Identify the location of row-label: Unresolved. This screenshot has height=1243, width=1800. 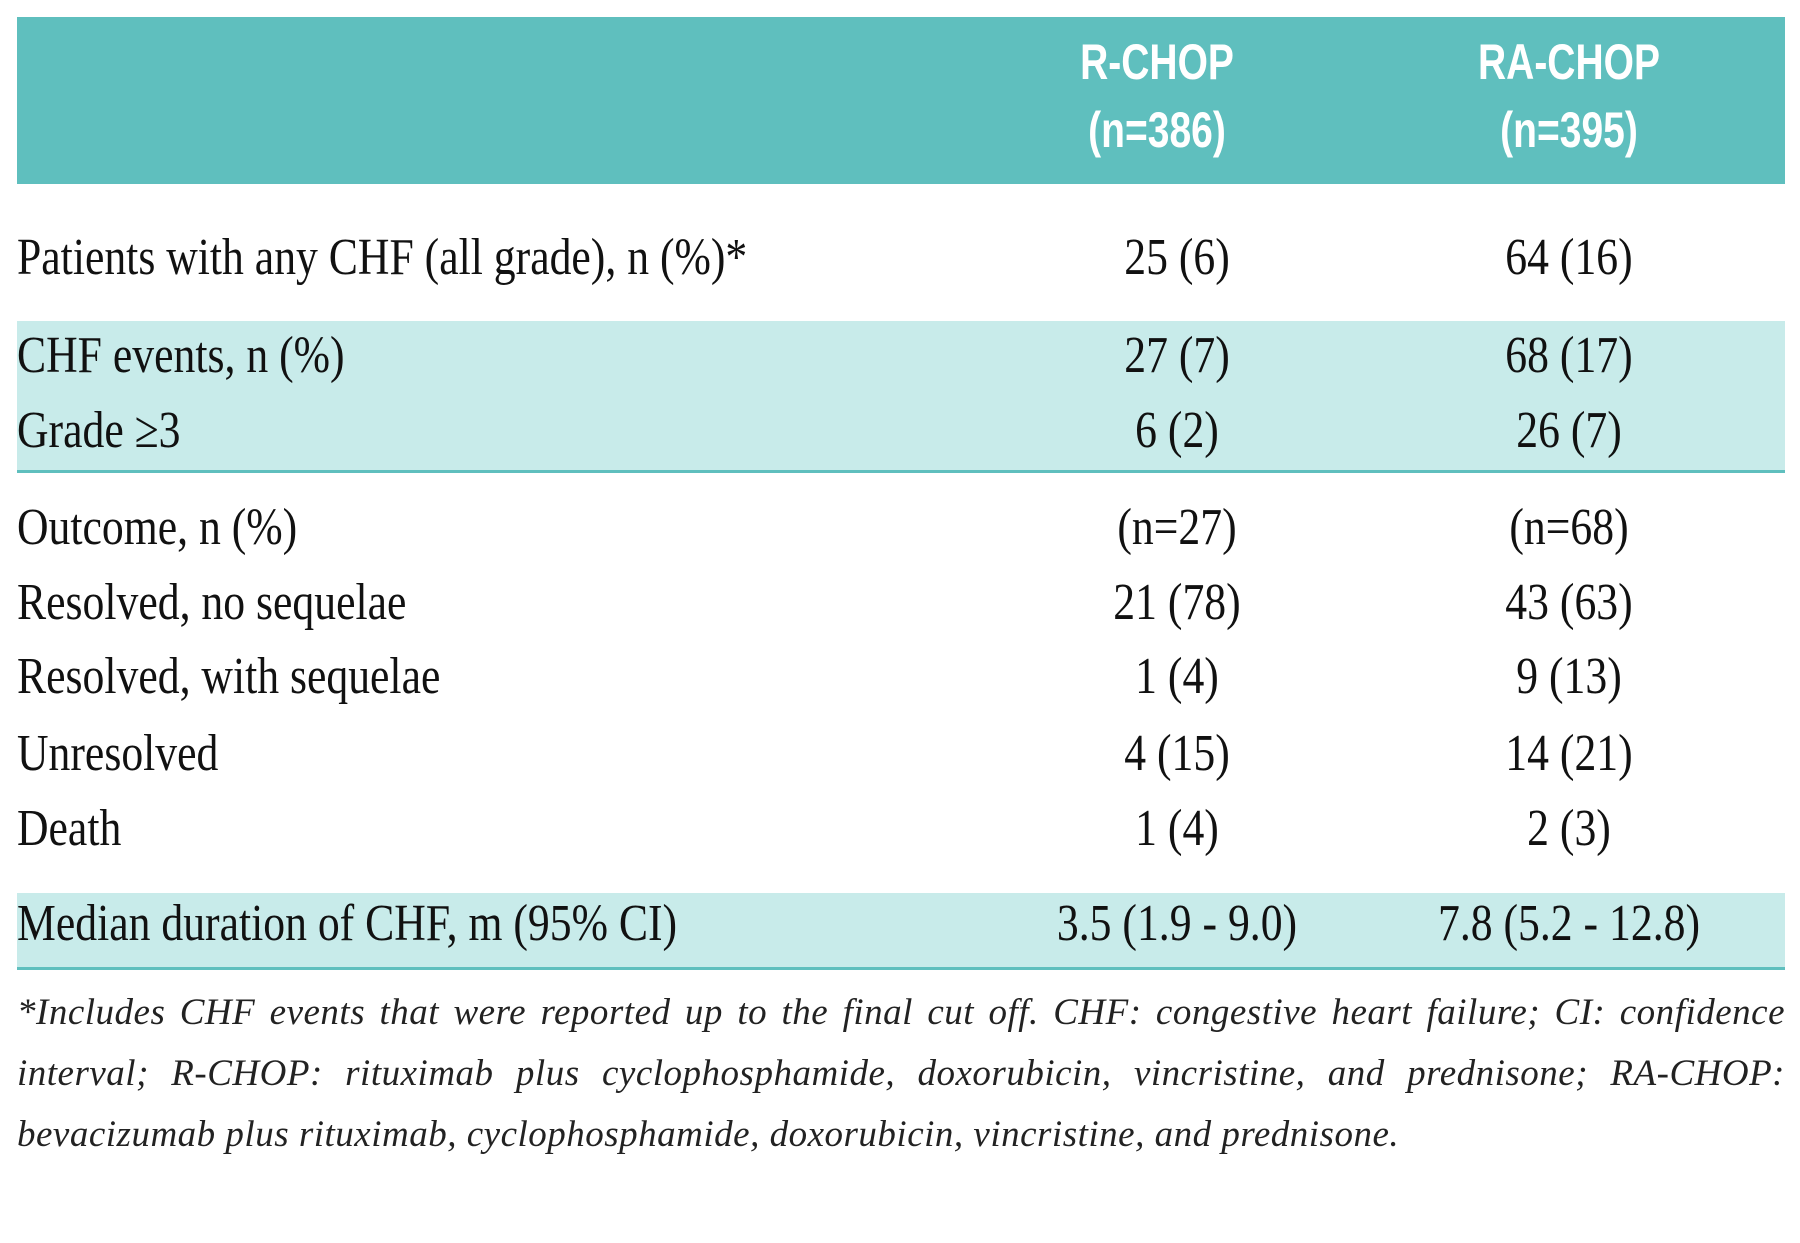
(118, 753).